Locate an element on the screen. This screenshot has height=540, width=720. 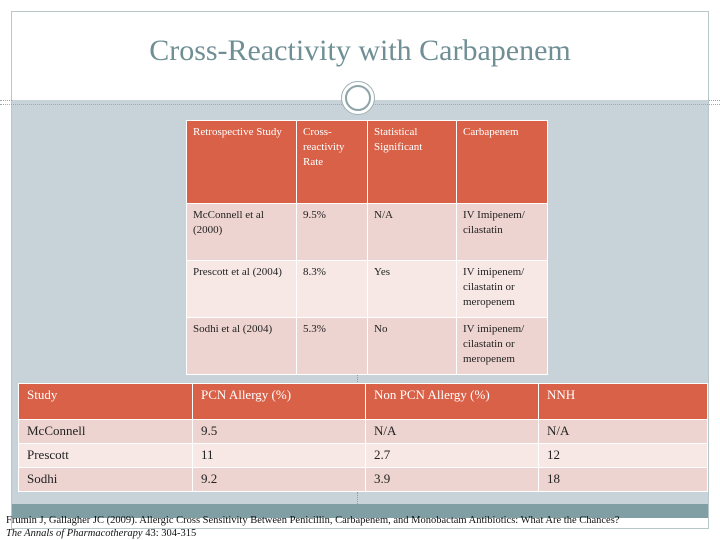
header-cell: Retrospective Study is located at coordinates (241, 162).